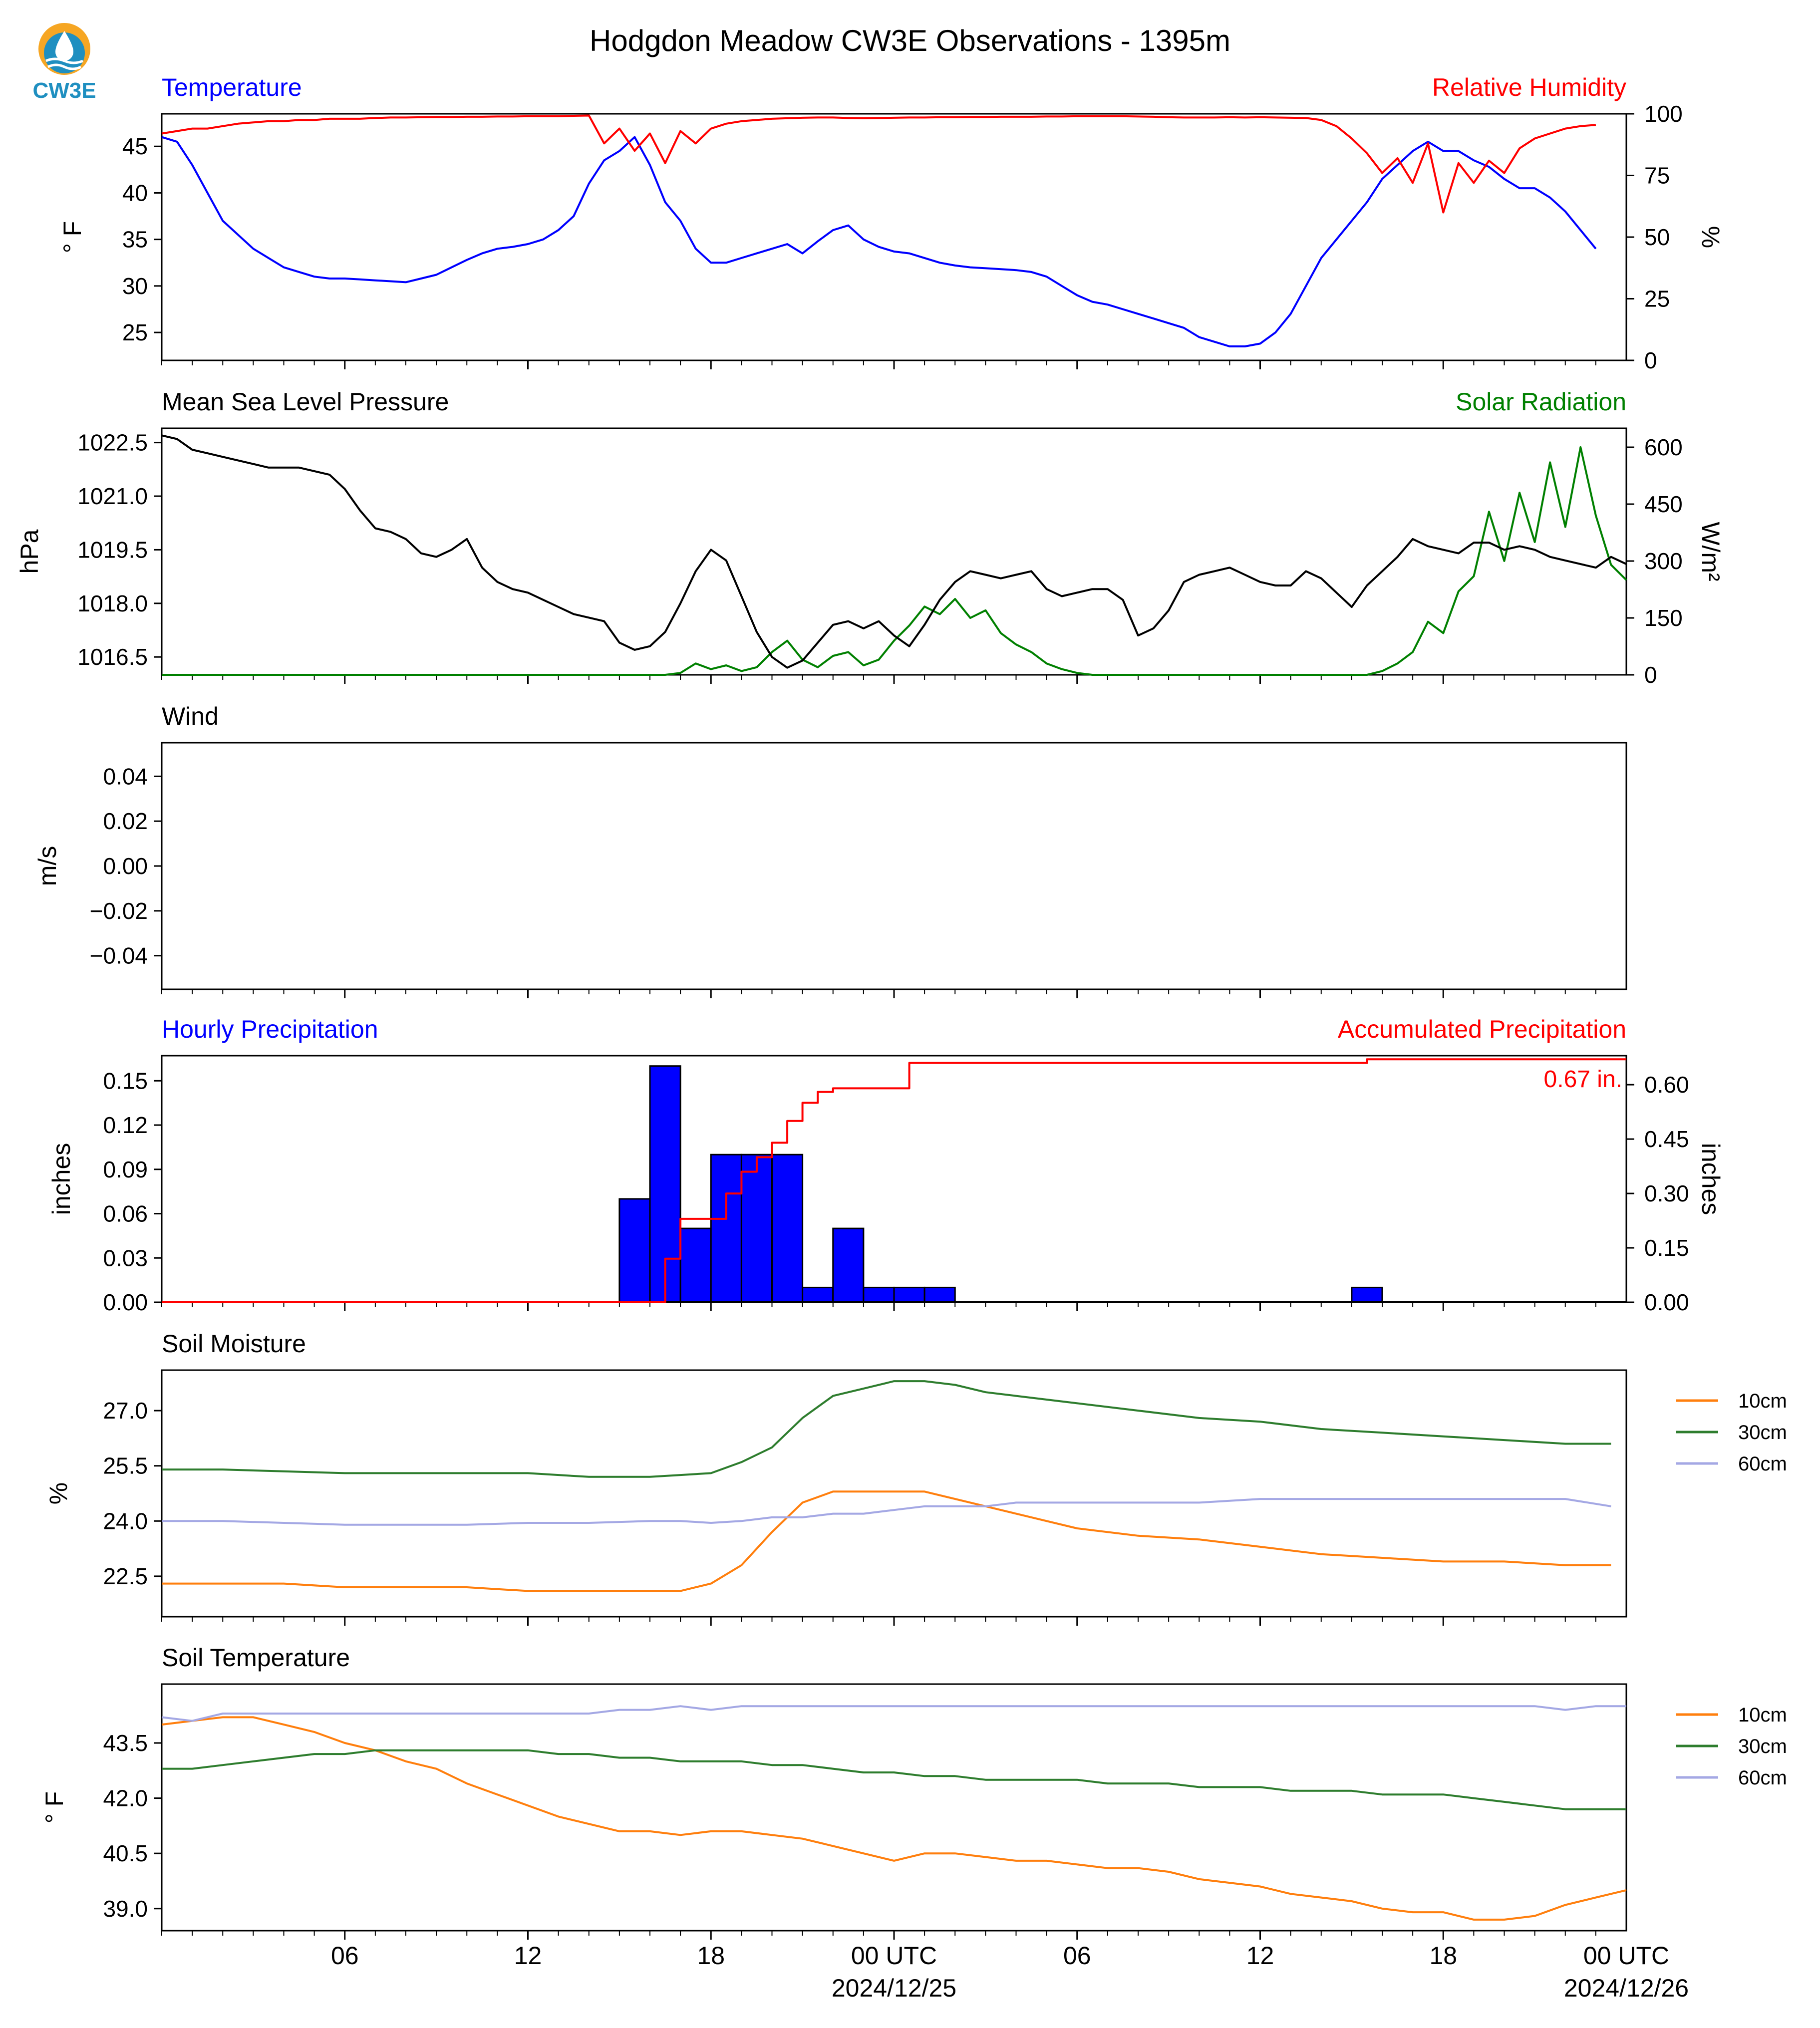 Image resolution: width=1820 pixels, height=2028 pixels. I want to click on hourly-precip-ytick-label: 0.00, so click(125, 1302).